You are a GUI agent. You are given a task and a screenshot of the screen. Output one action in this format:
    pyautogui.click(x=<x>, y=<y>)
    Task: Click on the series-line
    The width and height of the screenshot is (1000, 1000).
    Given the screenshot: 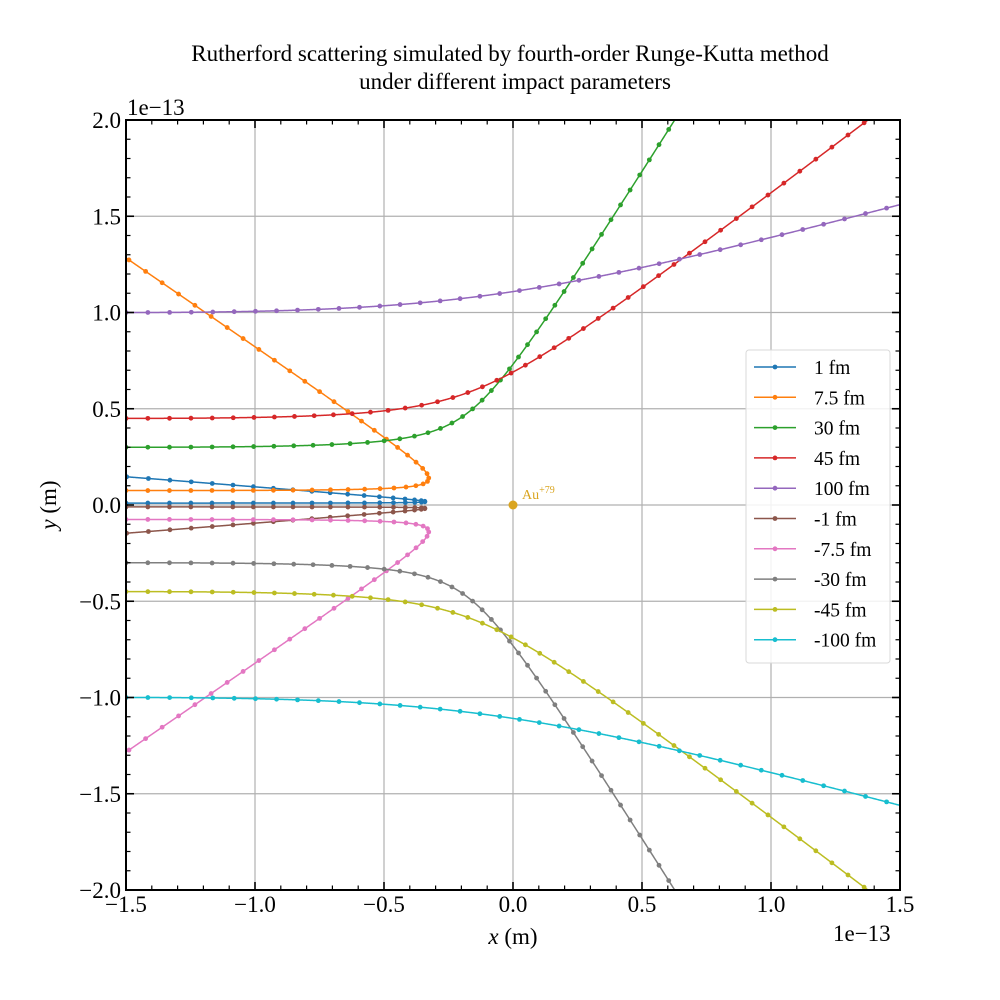 What is the action you would take?
    pyautogui.click(x=513, y=258)
    